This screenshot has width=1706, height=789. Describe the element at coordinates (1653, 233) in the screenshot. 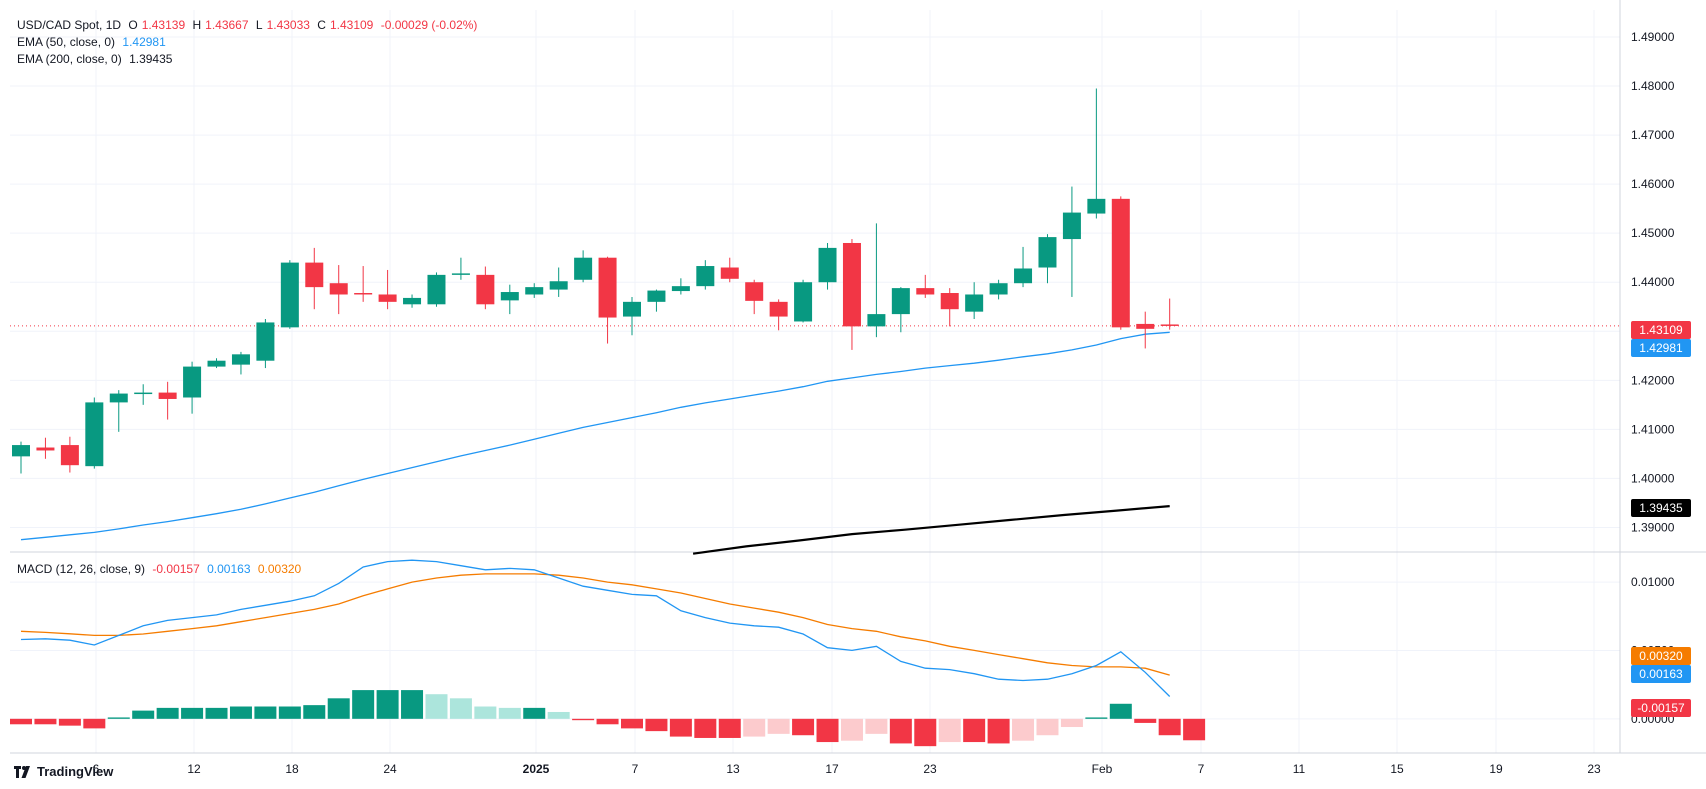

I see `y-tick-label: 1.45000` at that location.